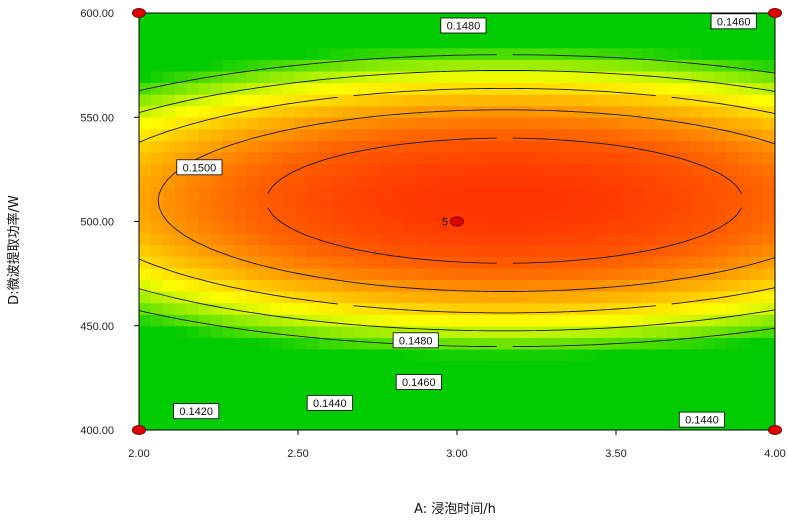  What do you see at coordinates (97, 431) in the screenshot?
I see `y-tick-label: 400.00` at bounding box center [97, 431].